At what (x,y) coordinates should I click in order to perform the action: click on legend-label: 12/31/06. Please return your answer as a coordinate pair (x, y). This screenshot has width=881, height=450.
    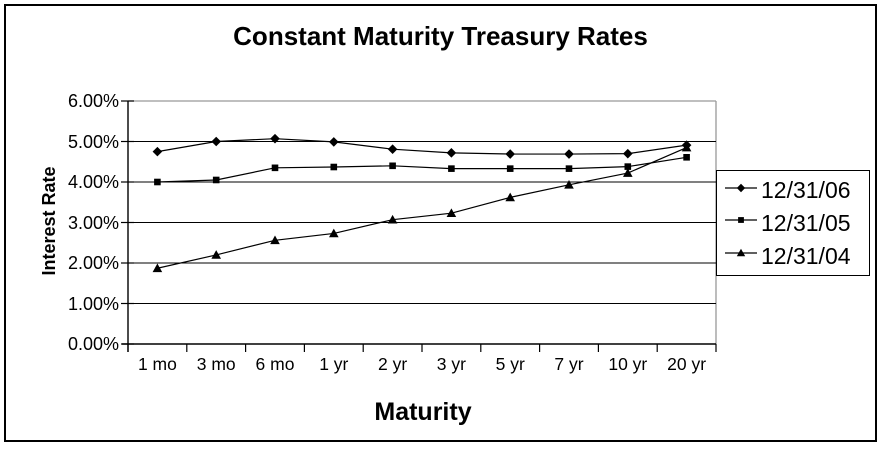
    Looking at the image, I should click on (806, 190).